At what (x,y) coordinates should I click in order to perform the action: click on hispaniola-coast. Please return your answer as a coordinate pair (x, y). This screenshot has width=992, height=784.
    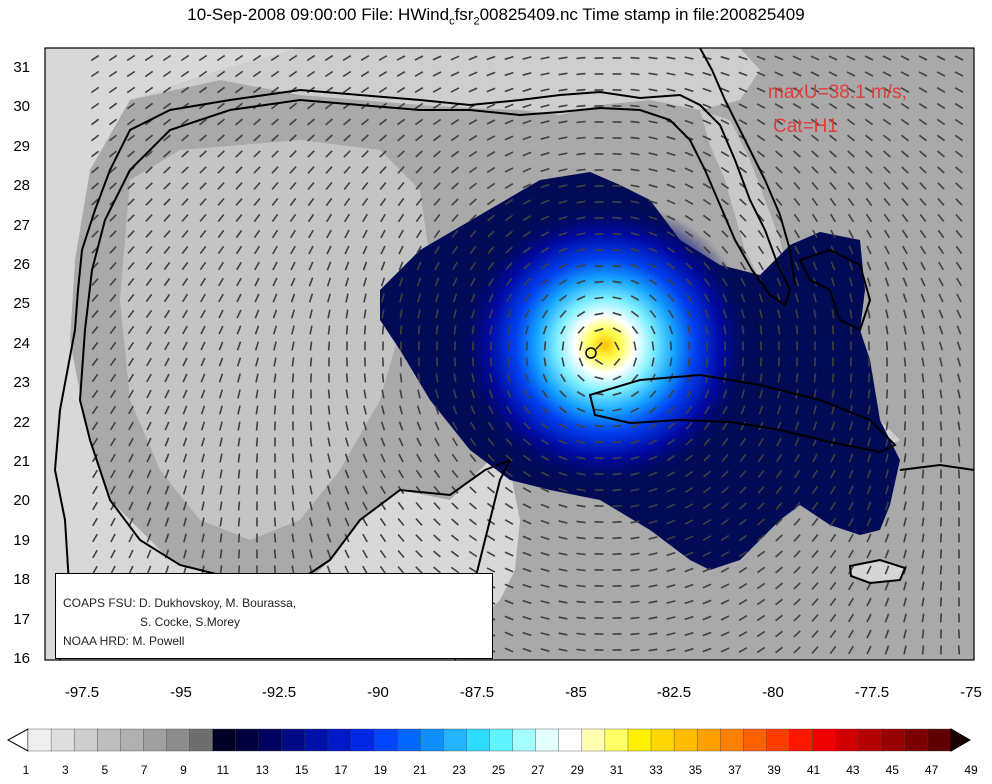
    Looking at the image, I should click on (936, 467).